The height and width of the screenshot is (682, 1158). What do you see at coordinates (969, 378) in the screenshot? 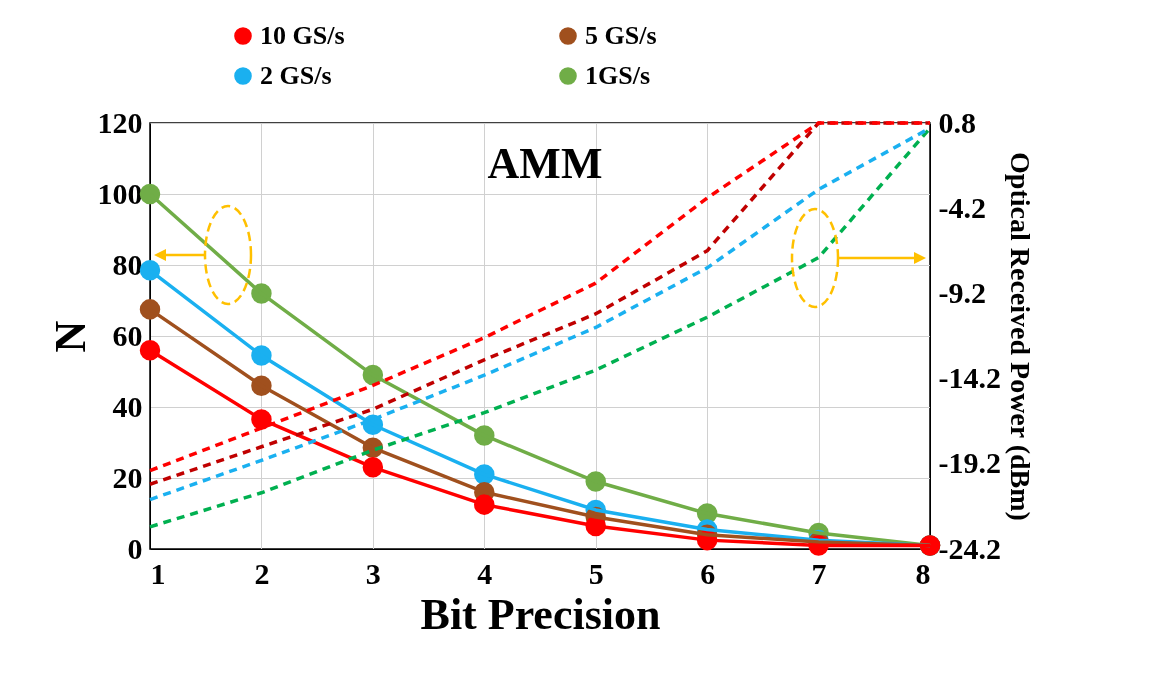
I see `y2-tick-label: -14.2` at bounding box center [969, 378].